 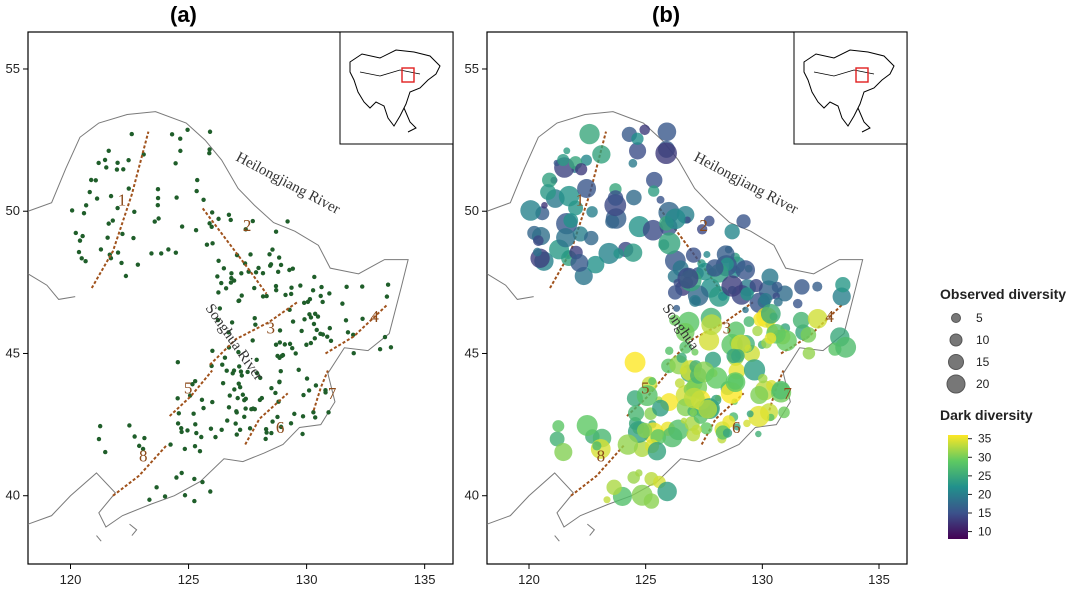 I want to click on colorbar-gradient, so click(x=958, y=487).